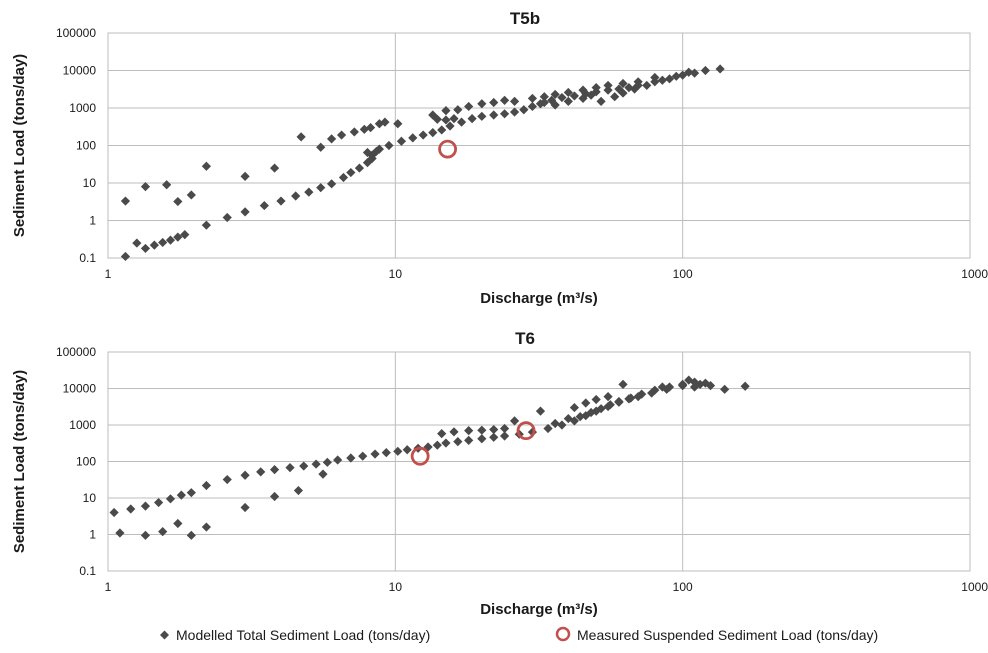 Image resolution: width=988 pixels, height=653 pixels. I want to click on x-tick-label: 1000, so click(974, 274).